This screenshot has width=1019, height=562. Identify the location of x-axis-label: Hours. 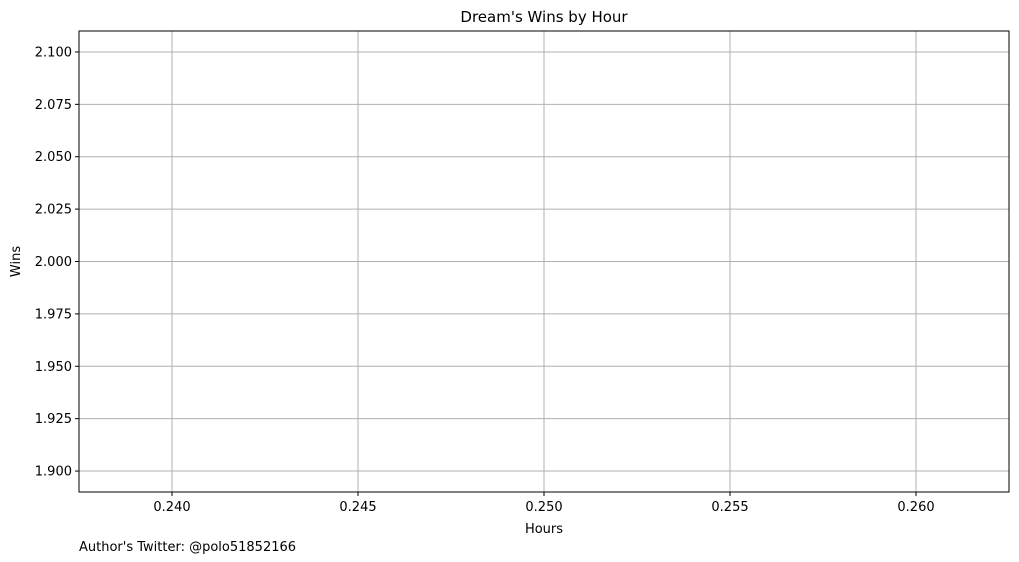
(544, 529).